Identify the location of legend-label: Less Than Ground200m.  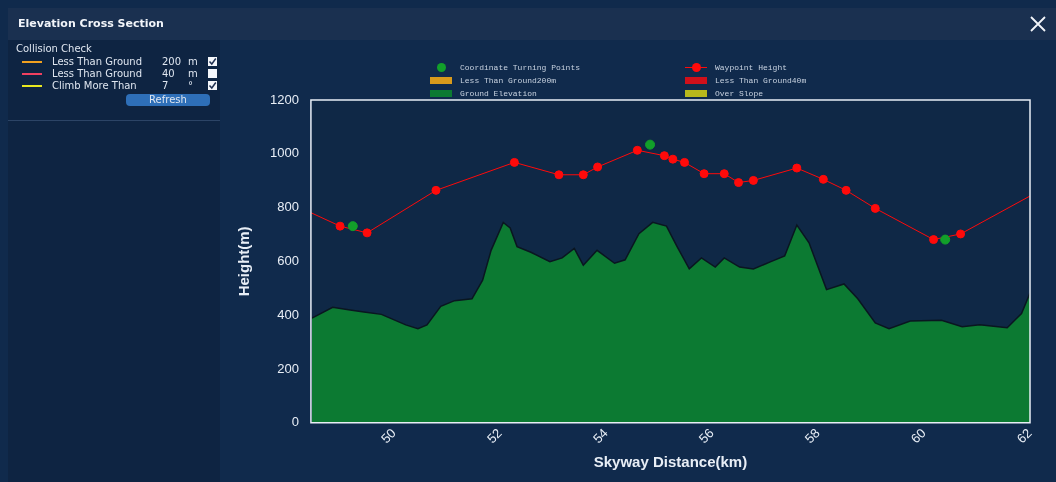
(508, 80).